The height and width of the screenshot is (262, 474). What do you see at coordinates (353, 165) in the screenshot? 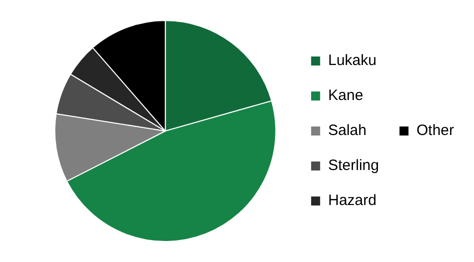
I see `legend-label: Sterling` at bounding box center [353, 165].